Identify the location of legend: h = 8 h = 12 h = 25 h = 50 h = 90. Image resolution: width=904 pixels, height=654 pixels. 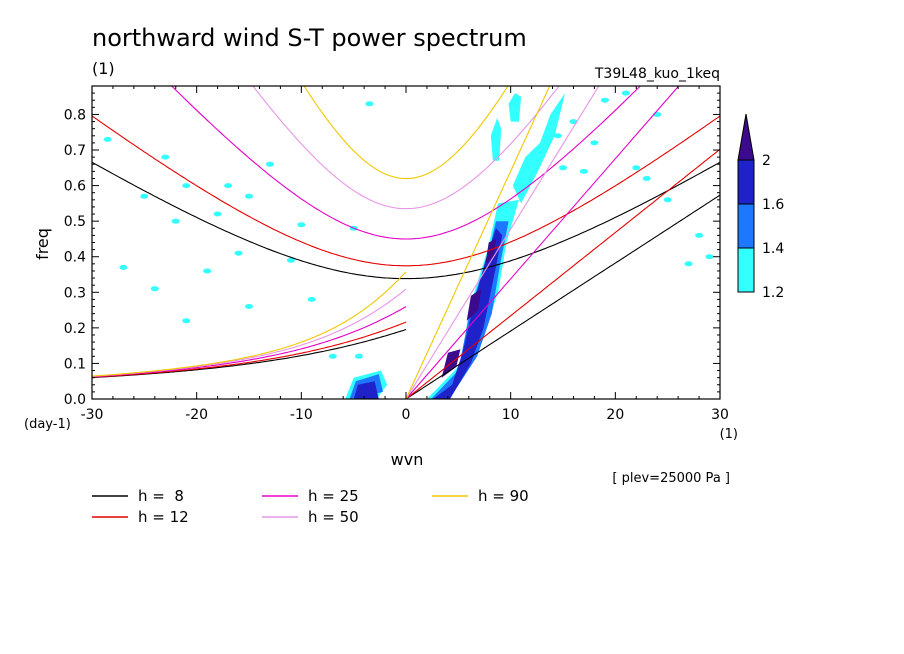
(310, 506).